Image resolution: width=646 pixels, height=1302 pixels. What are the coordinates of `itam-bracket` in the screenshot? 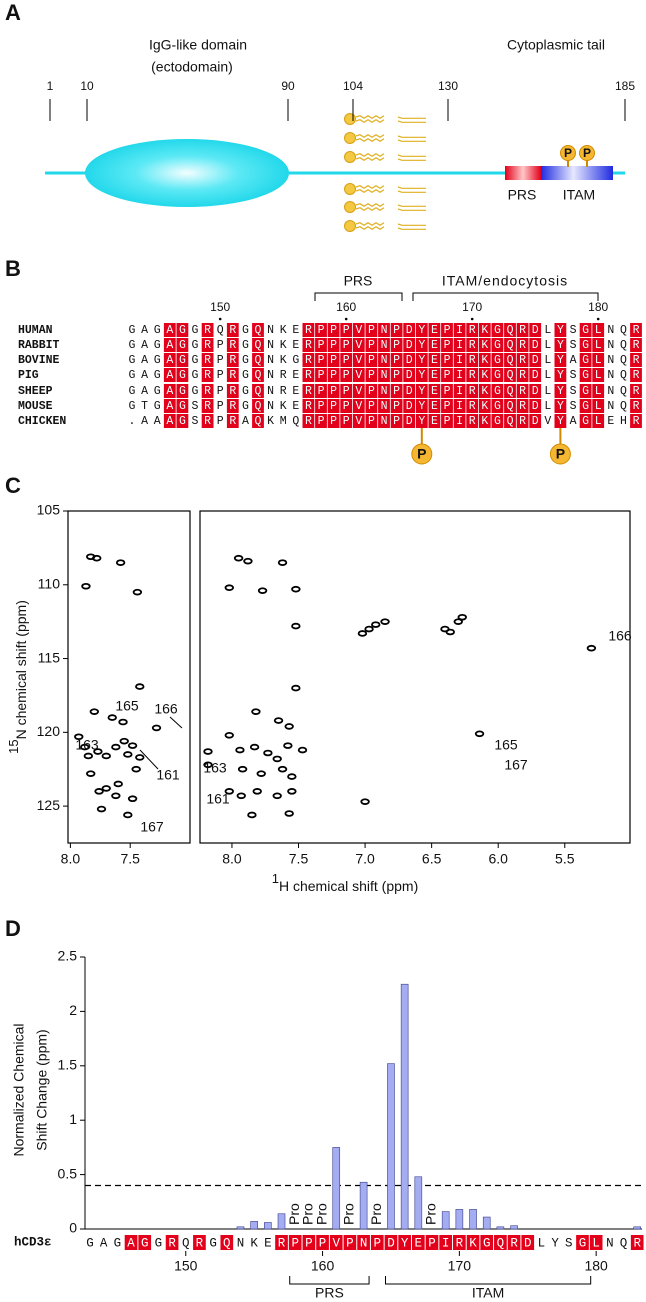 It's located at (505, 296).